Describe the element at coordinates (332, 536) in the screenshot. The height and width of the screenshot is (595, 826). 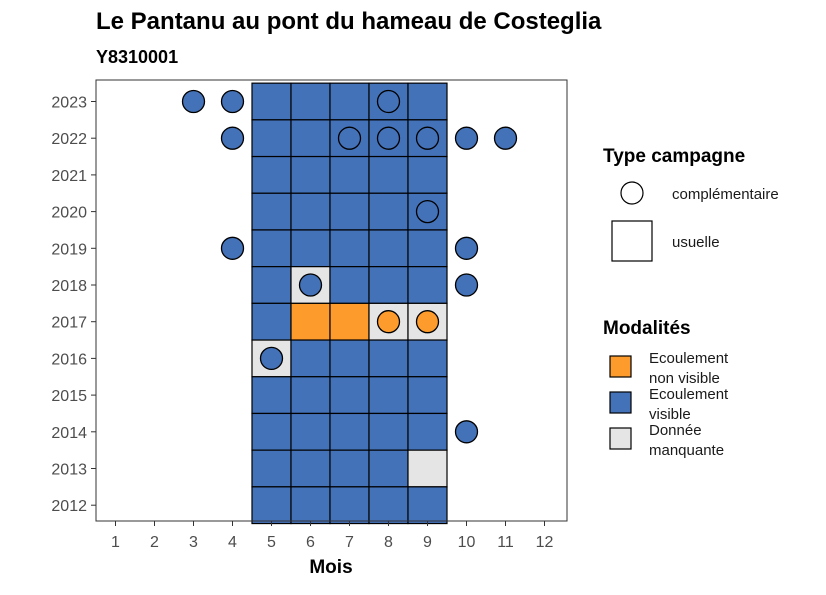
I see `x-axis: 1 2 3 4 5 6 7 8 9 10 11 12` at that location.